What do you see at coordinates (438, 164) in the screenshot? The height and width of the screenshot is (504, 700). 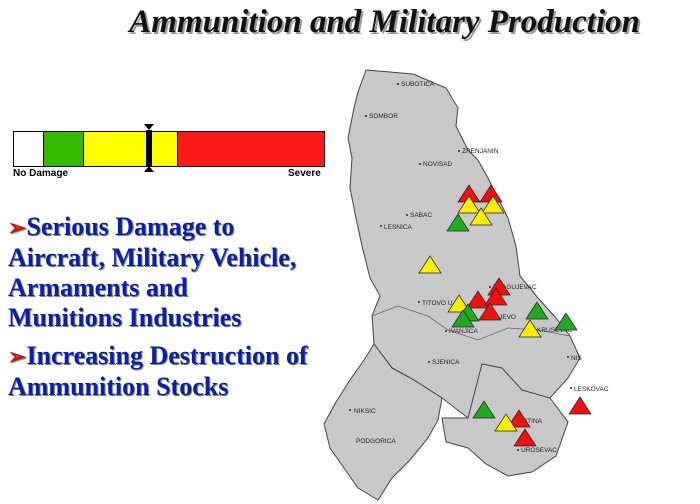 I see `city-label: NOVISAD` at bounding box center [438, 164].